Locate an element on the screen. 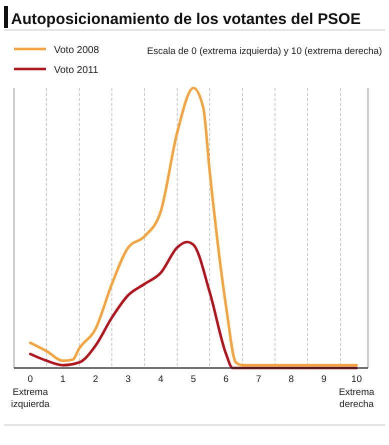 This screenshot has width=389, height=445. x-tick-label: 7 is located at coordinates (259, 379).